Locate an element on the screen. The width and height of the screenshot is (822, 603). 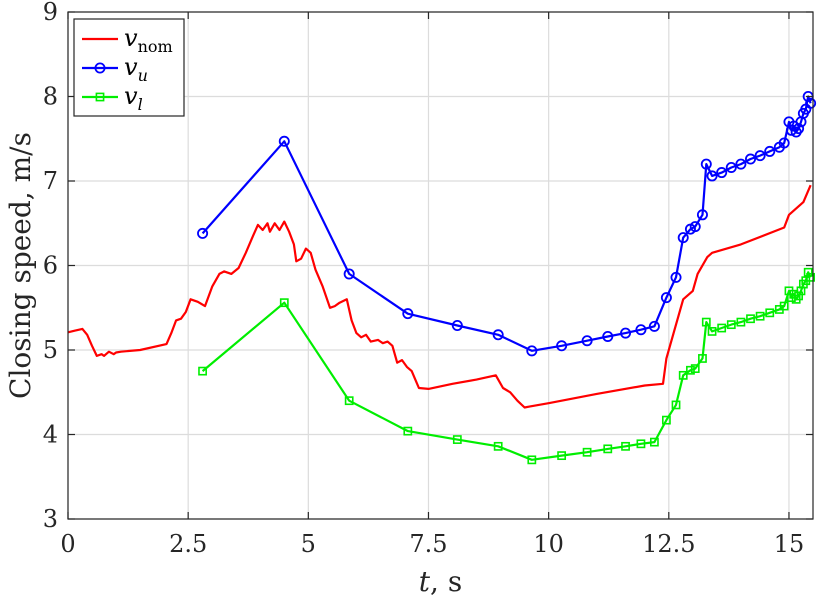
y-tick-label: 7 is located at coordinates (50, 181).